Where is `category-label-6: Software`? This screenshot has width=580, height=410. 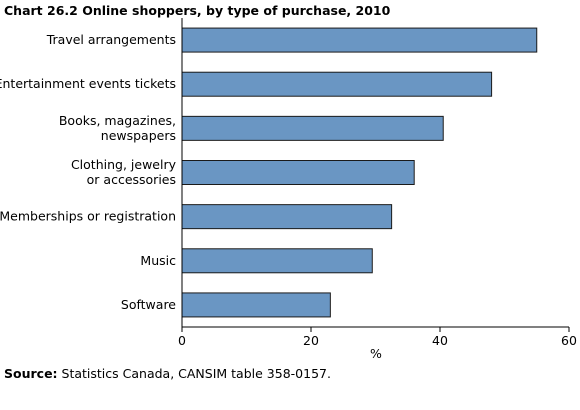 category-label-6: Software is located at coordinates (148, 304).